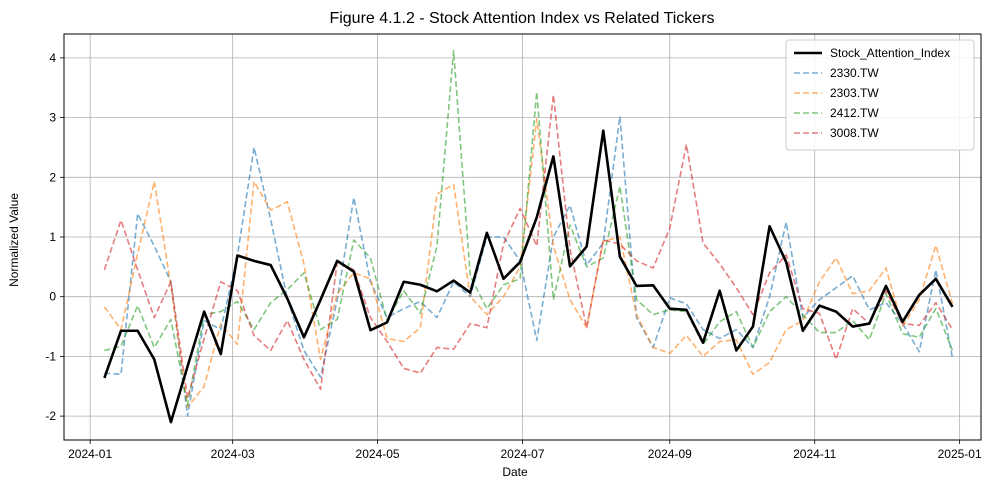 This screenshot has height=490, width=989. Describe the element at coordinates (52, 58) in the screenshot. I see `y-tick-label: 4` at that location.